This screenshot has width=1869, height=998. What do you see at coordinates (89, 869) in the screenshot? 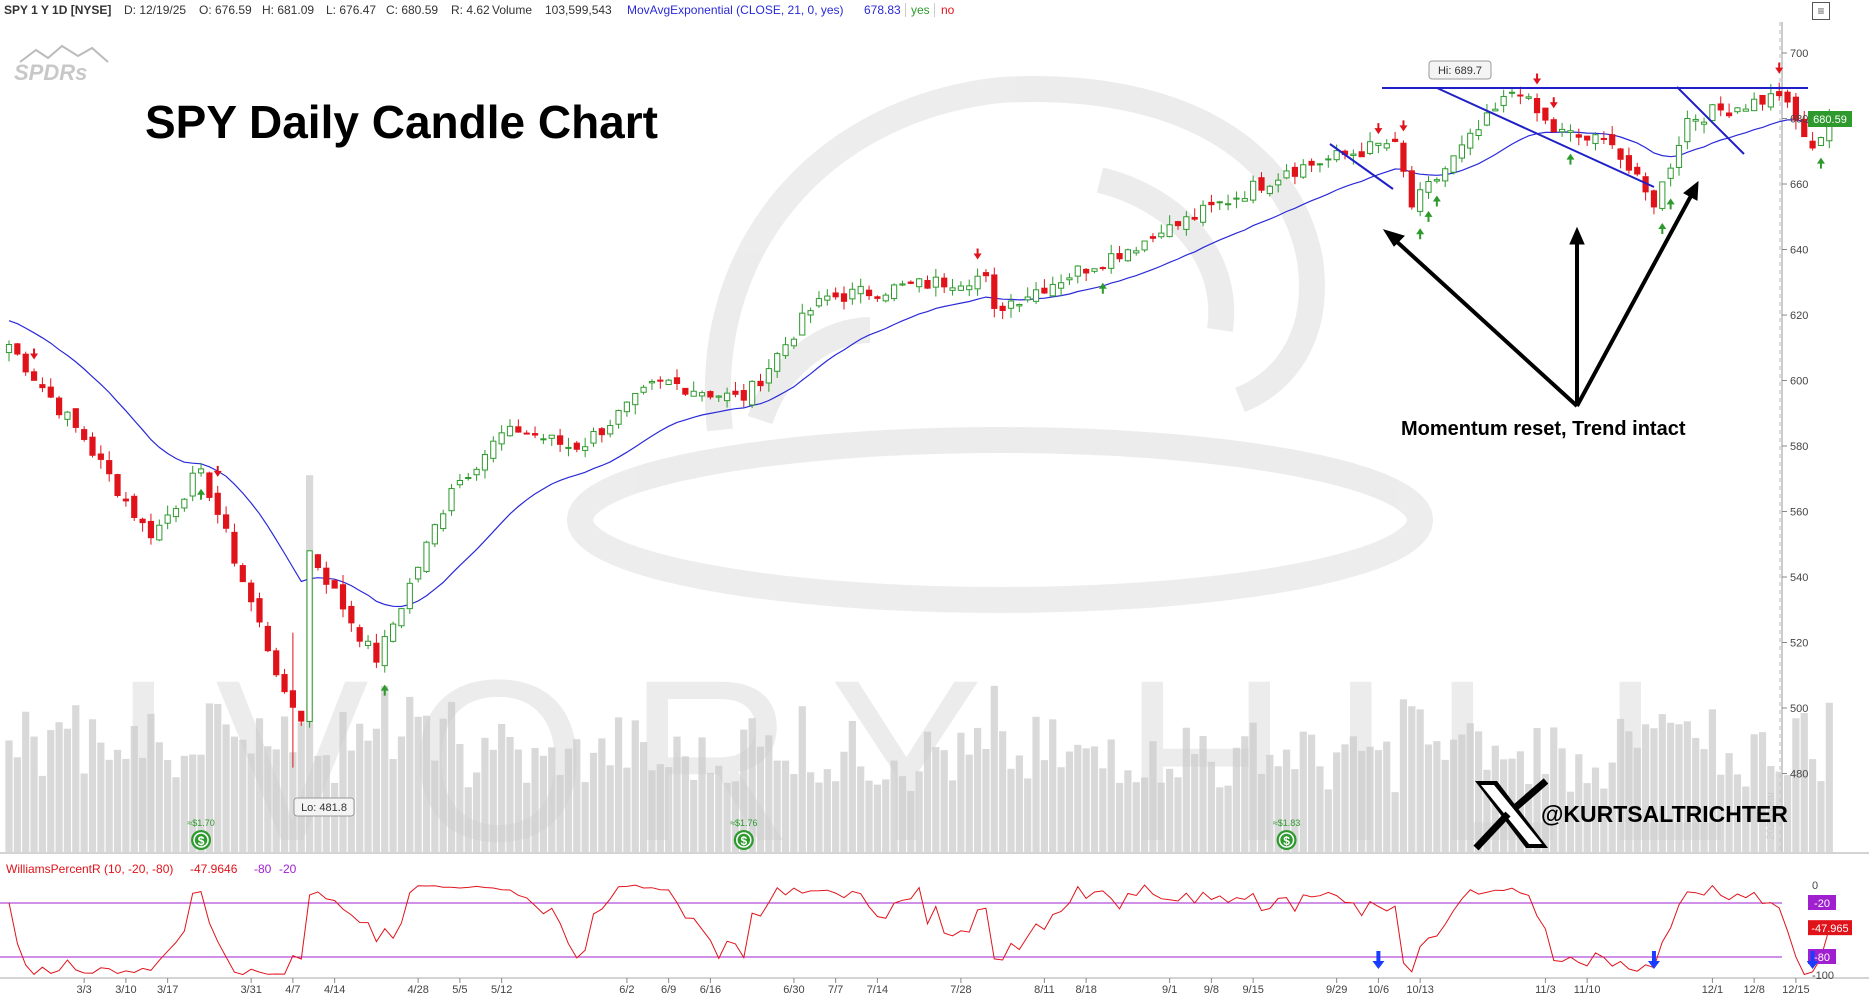
I see `wpr-study-label: WilliamsPercentR (10, -20, -80)` at bounding box center [89, 869].